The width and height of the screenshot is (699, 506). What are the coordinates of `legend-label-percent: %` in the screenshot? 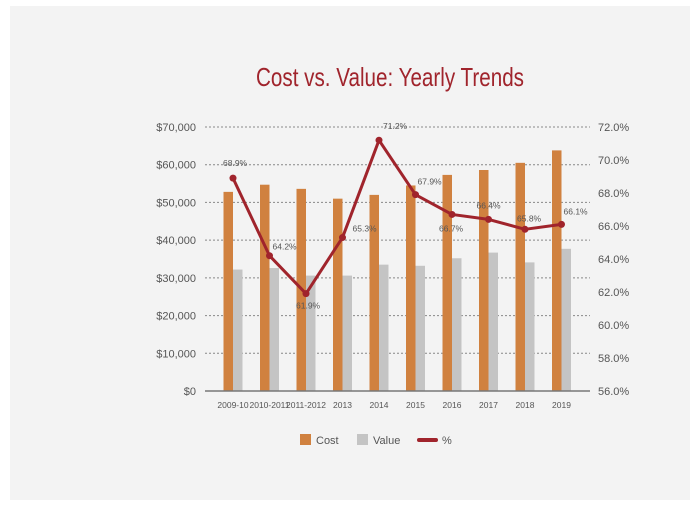 It's located at (447, 441).